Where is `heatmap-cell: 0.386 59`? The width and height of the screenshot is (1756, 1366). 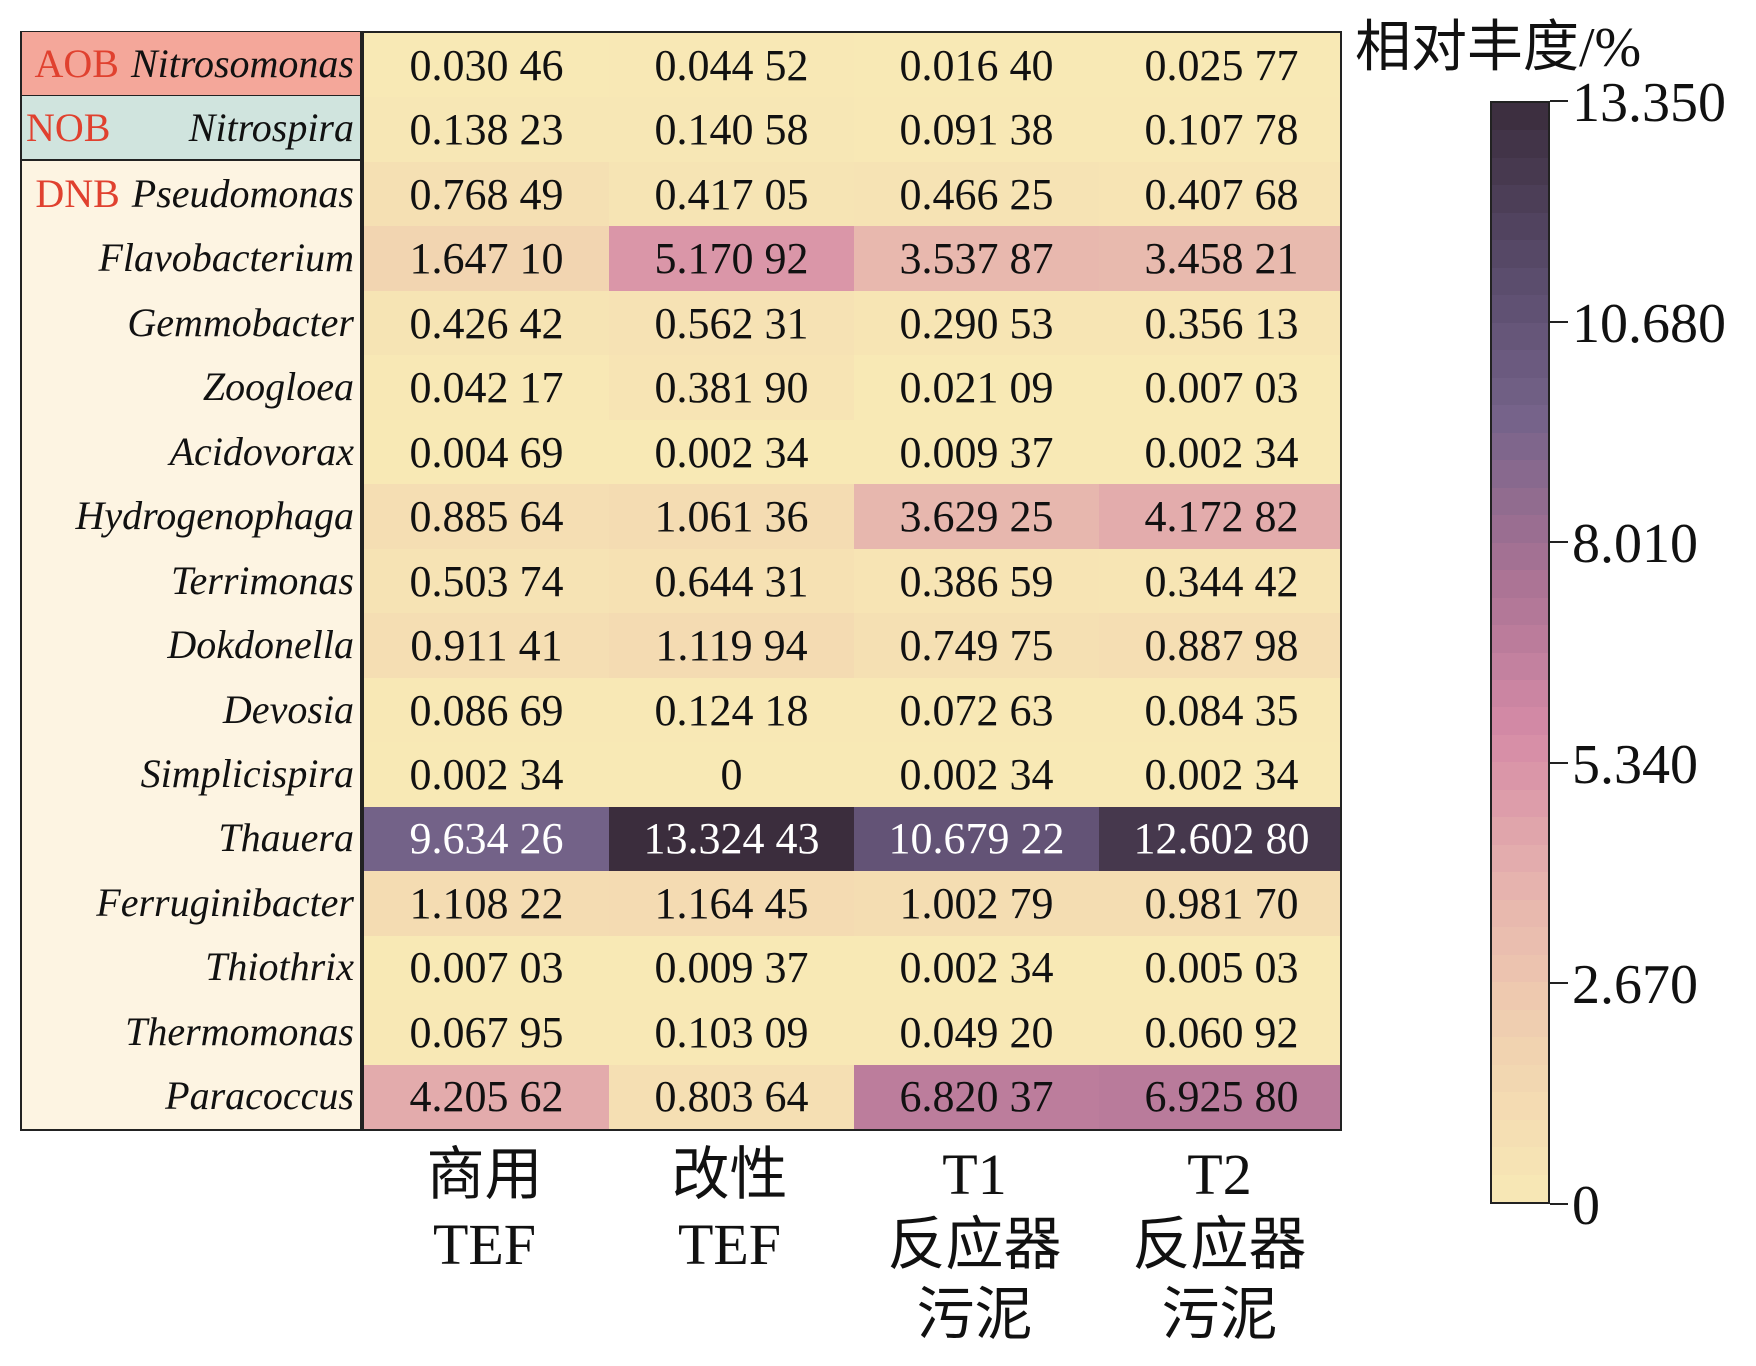
heatmap-cell: 0.386 59 is located at coordinates (976, 581).